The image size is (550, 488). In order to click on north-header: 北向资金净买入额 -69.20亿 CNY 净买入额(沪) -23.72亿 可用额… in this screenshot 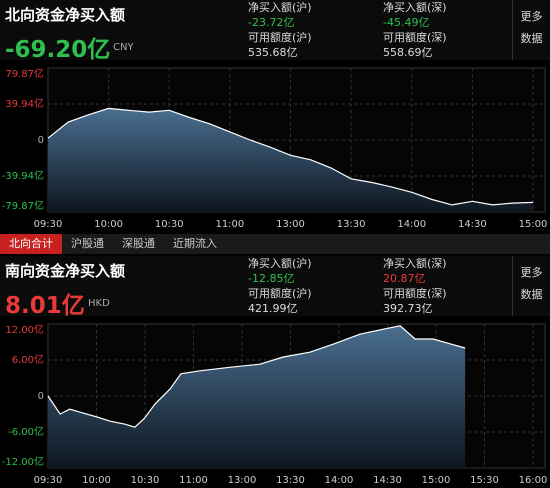, I will do `click(275, 31)`.